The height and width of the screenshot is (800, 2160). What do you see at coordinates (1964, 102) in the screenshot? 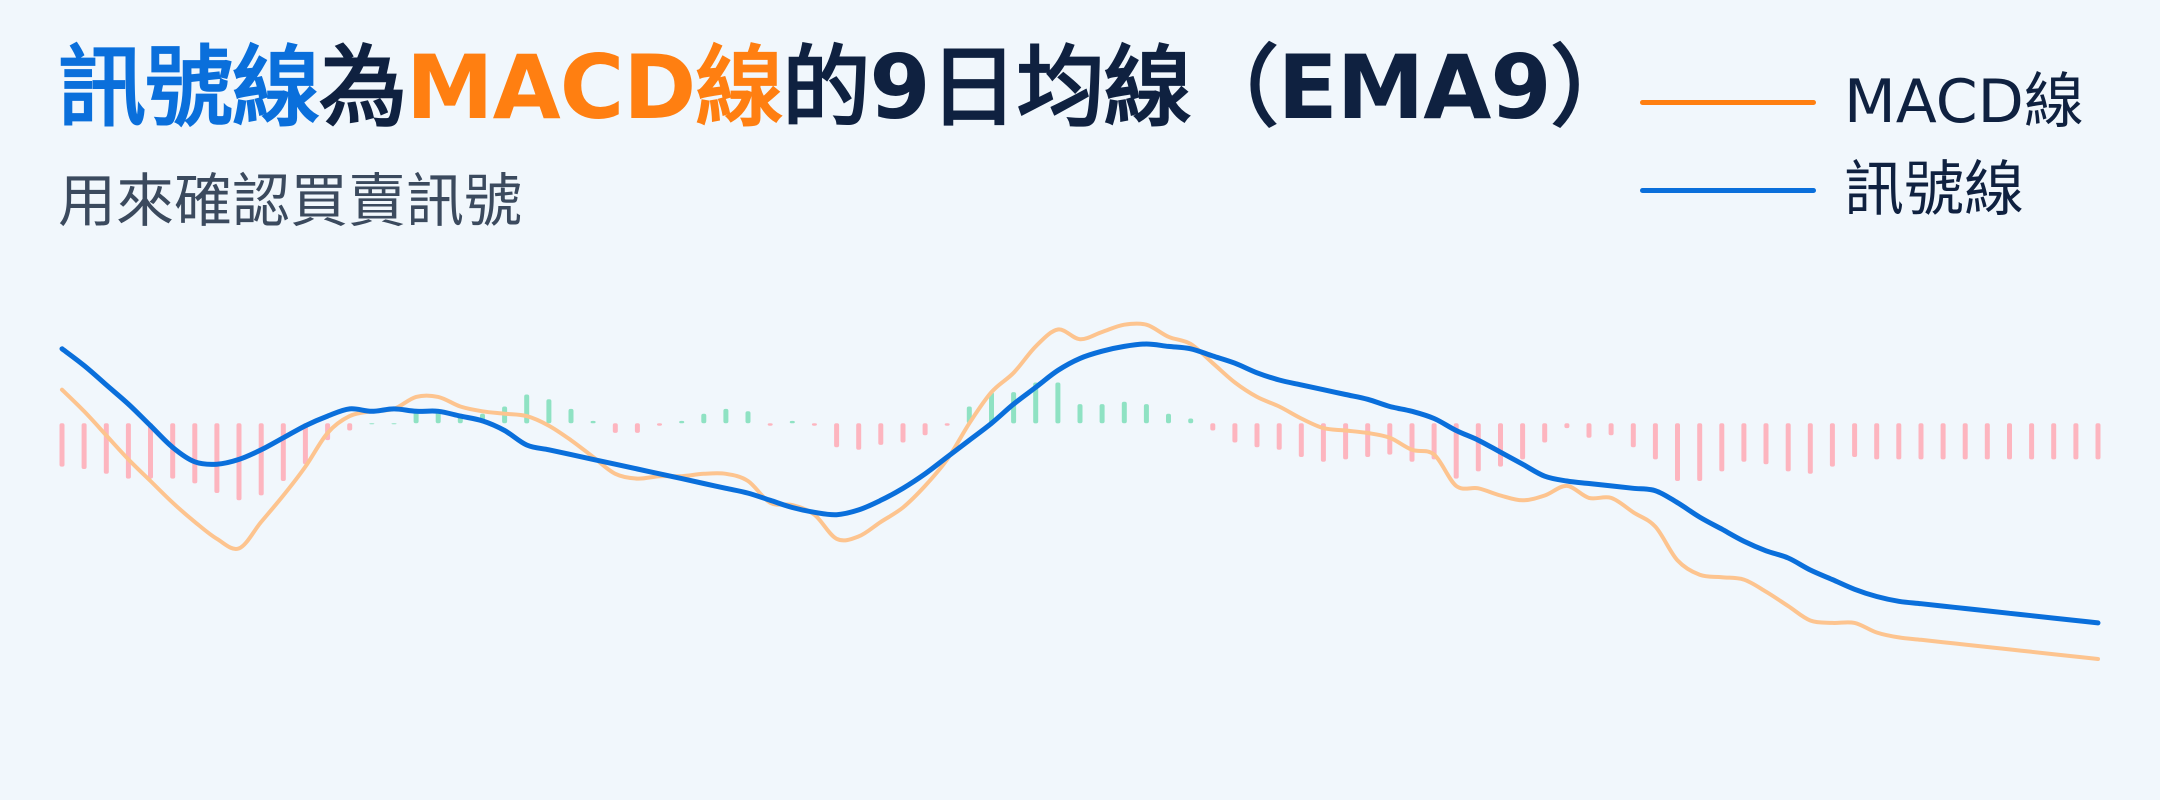
I see `legend-label-macd: MACD線` at bounding box center [1964, 102].